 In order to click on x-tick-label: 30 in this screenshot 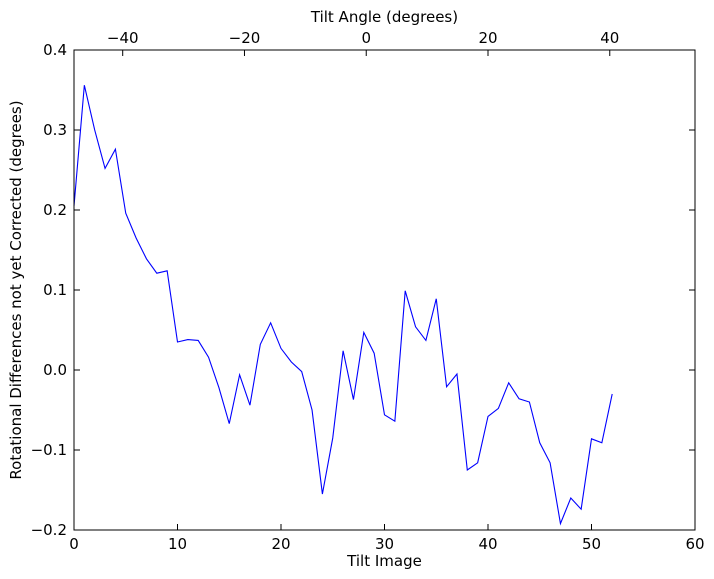, I will do `click(384, 544)`.